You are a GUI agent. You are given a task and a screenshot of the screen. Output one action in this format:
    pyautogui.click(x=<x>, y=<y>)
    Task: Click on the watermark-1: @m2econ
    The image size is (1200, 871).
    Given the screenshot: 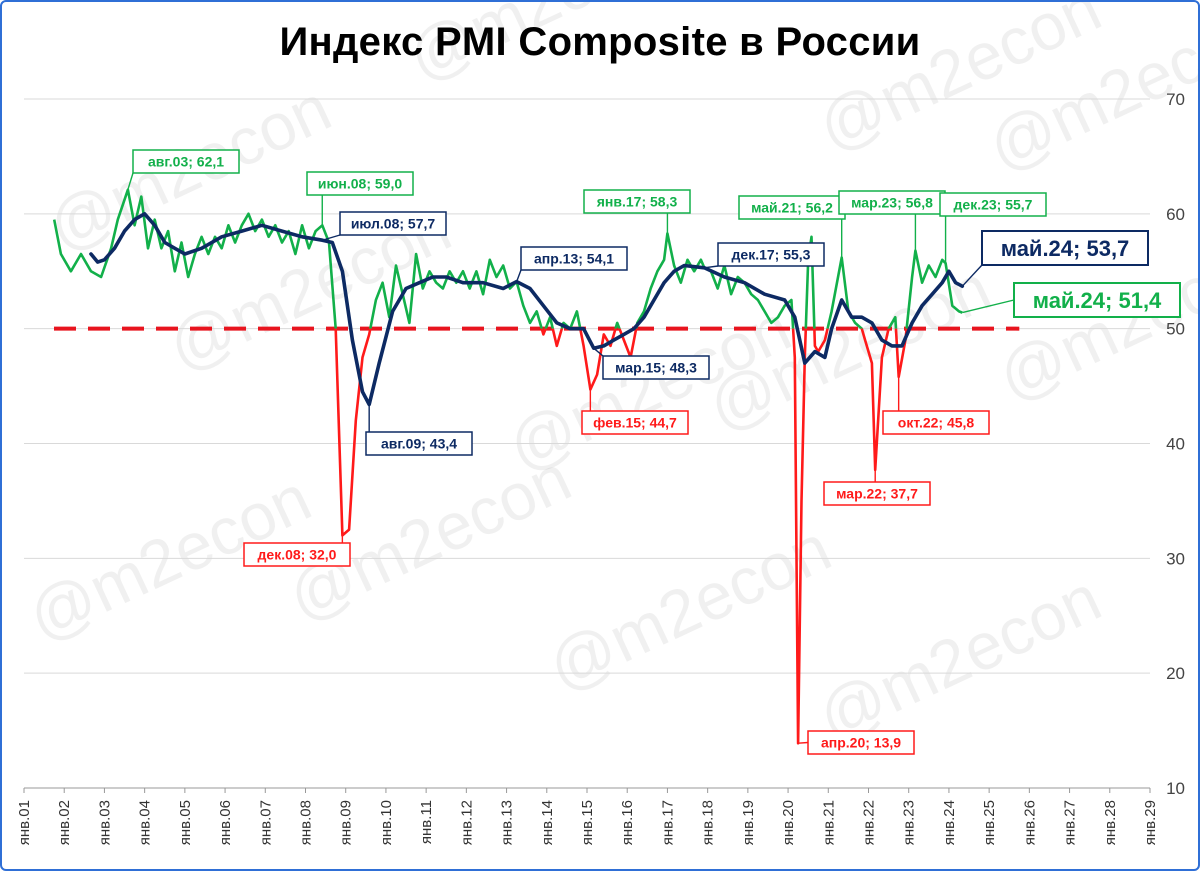 What is the action you would take?
    pyautogui.click(x=549, y=48)
    